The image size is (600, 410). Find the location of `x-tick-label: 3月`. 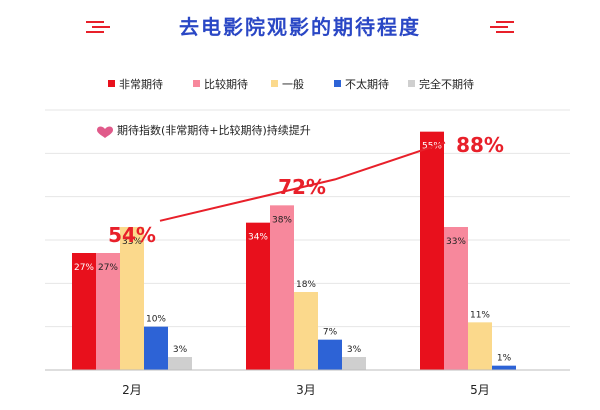

x-tick-label: 3月 is located at coordinates (306, 390).